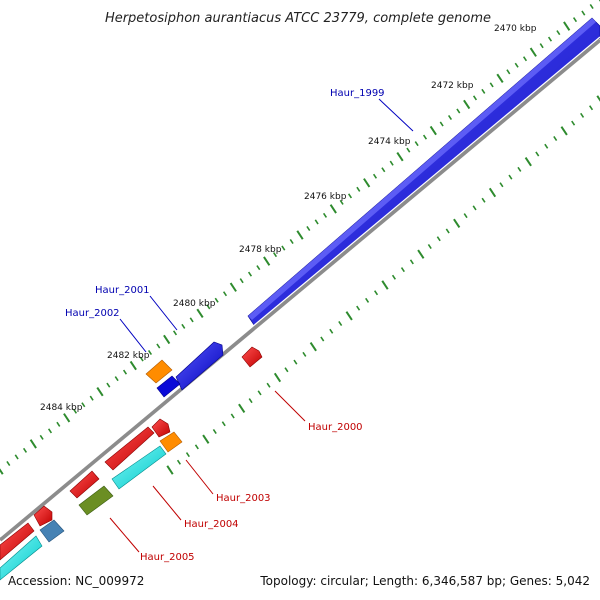  Describe the element at coordinates (290, 406) in the screenshot. I see `leader-haur-2000` at that location.